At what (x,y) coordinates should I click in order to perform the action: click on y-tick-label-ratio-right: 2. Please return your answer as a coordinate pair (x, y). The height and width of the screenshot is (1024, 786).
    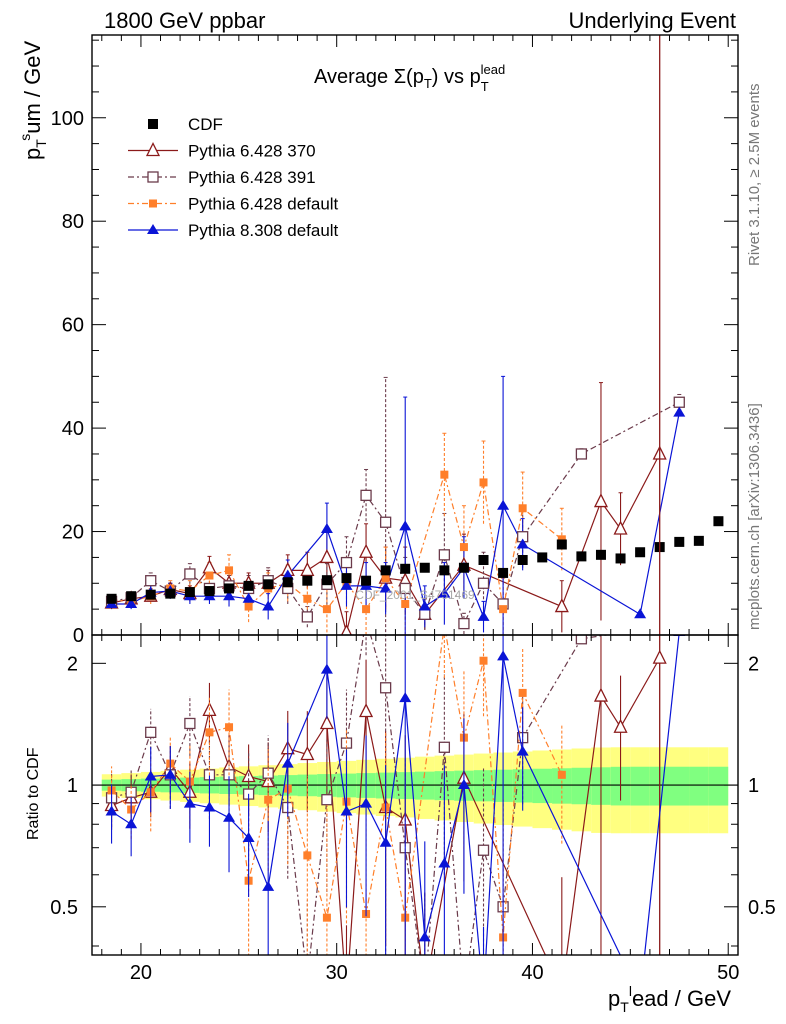
    Looking at the image, I should click on (753, 664).